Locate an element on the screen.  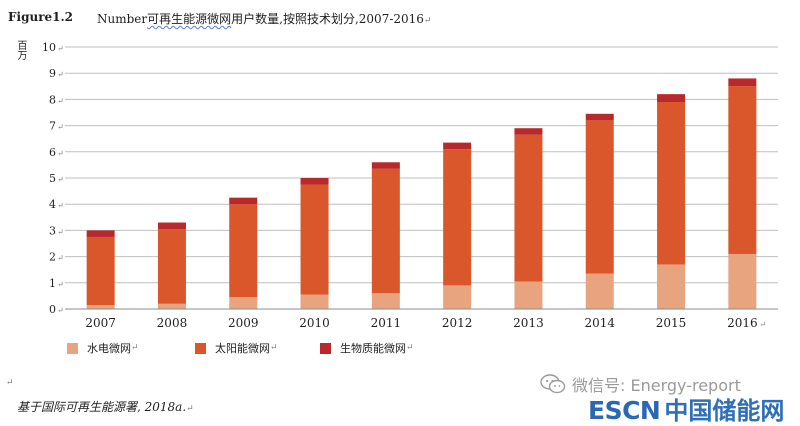
wechat-icon is located at coordinates (553, 384).